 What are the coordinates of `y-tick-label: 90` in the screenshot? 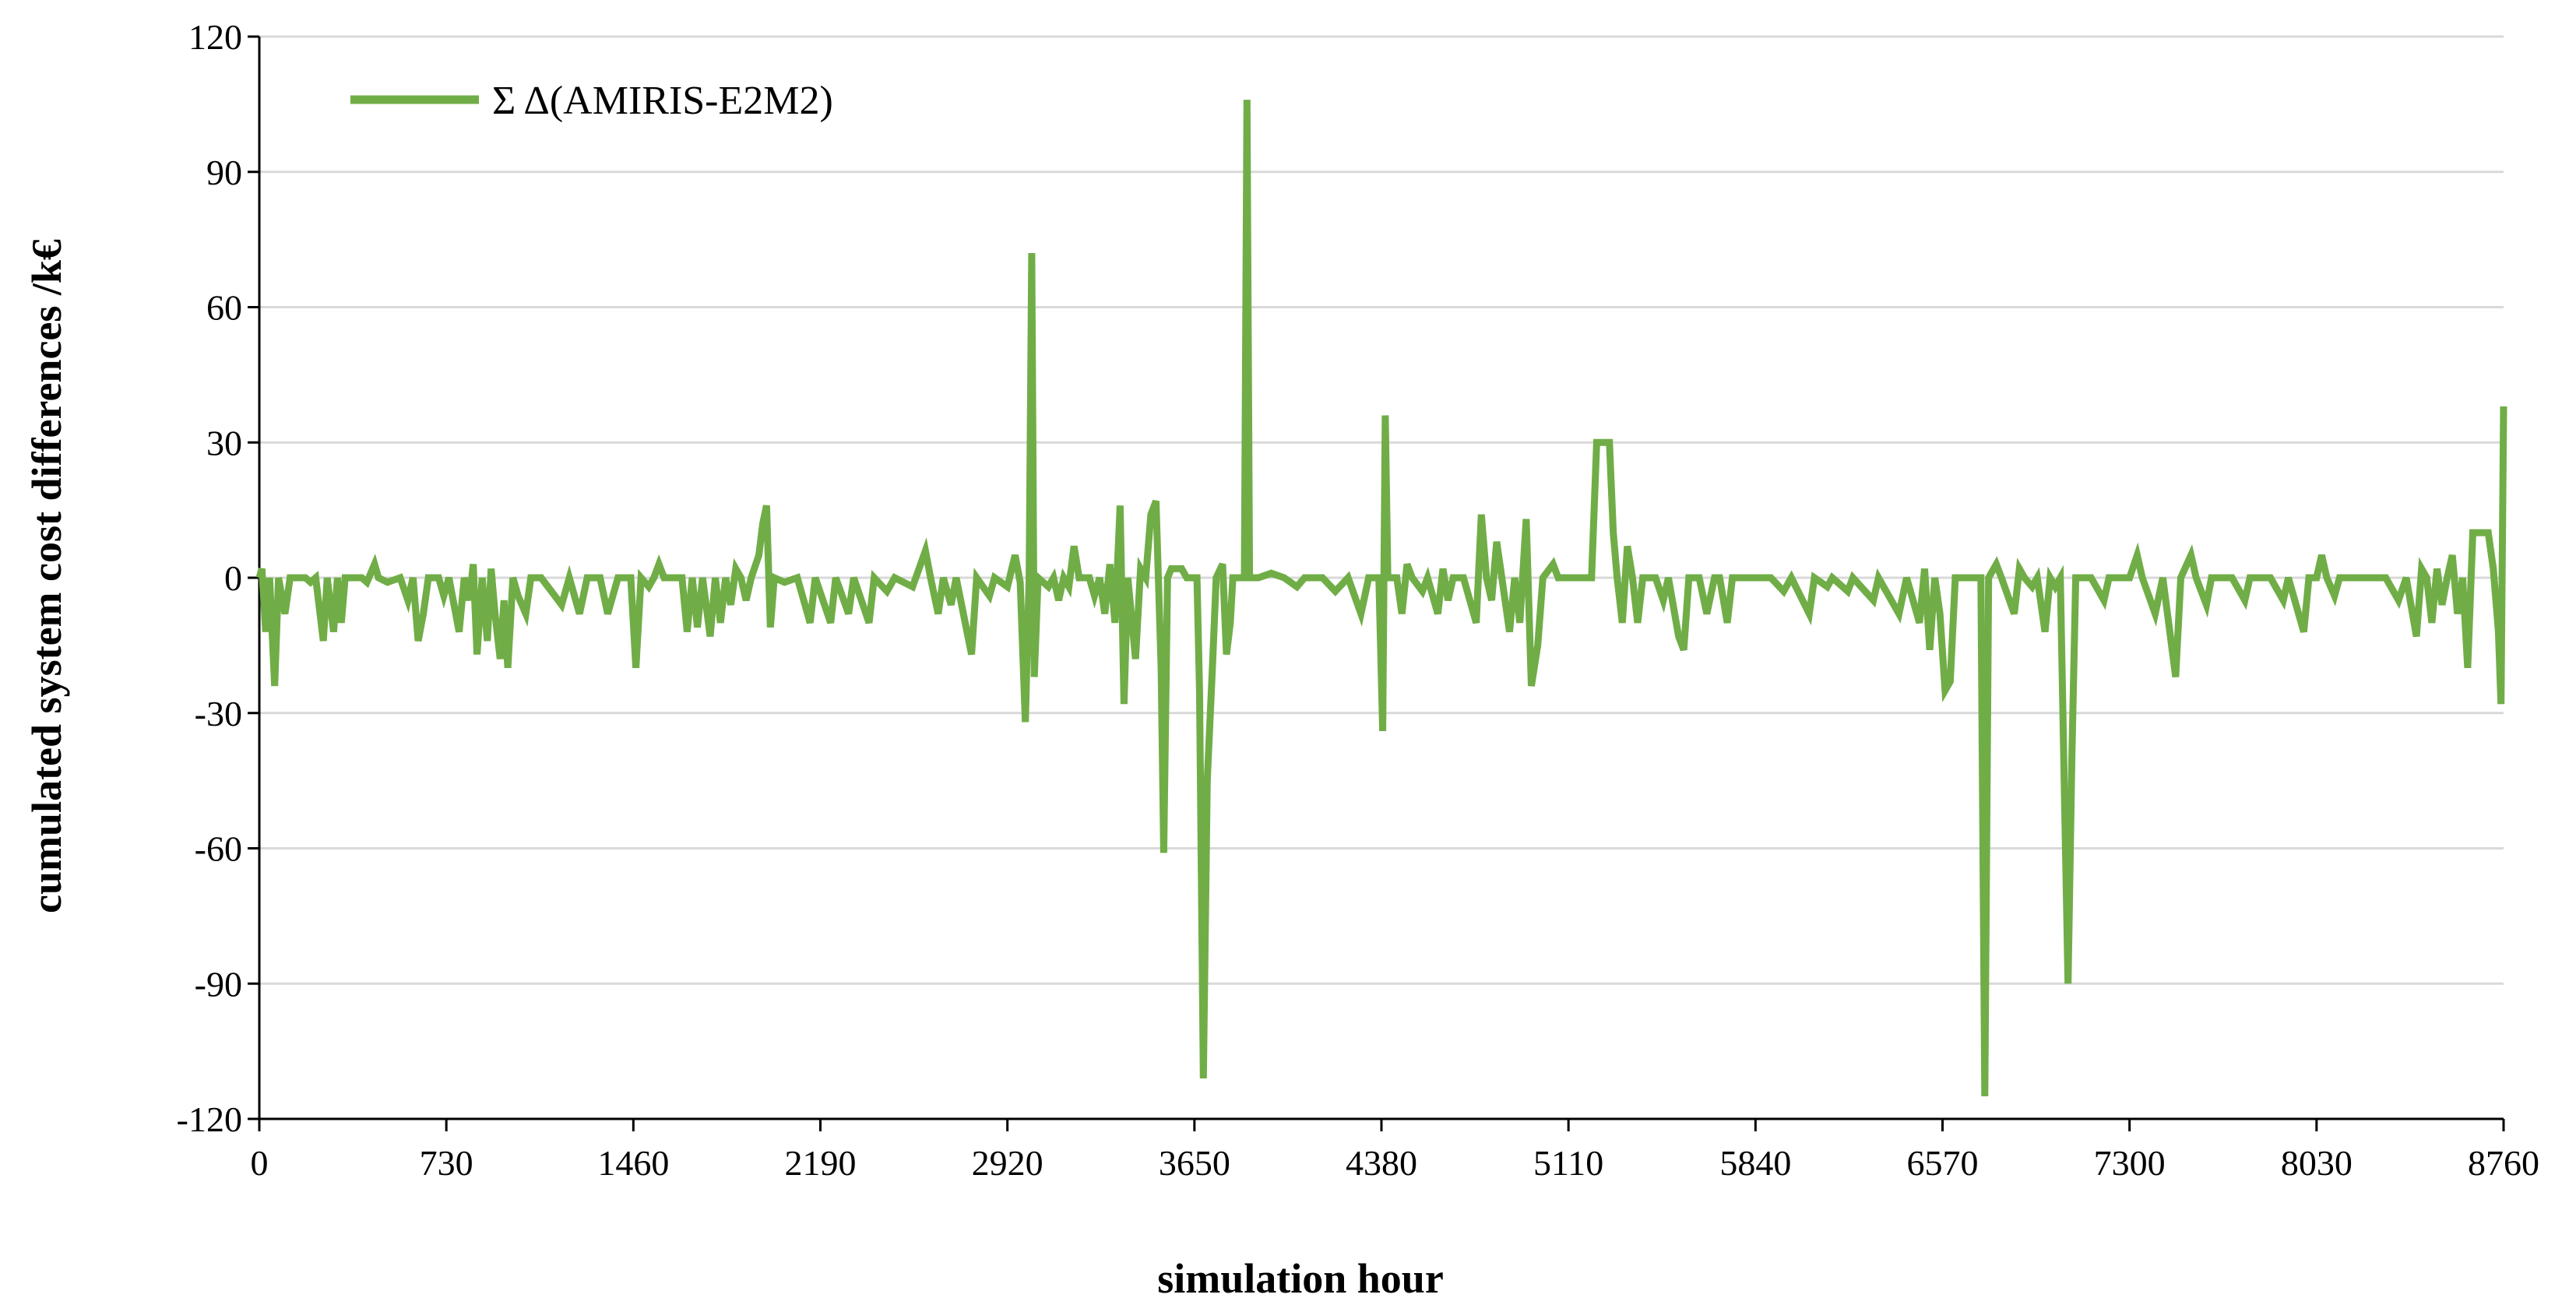 It's located at (224, 172).